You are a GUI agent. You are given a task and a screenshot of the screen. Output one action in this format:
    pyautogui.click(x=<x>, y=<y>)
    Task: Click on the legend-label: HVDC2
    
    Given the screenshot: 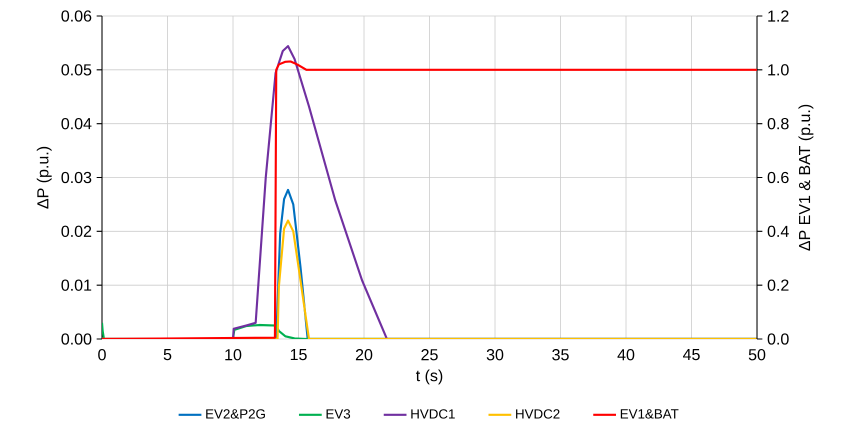 What is the action you would take?
    pyautogui.click(x=538, y=414)
    